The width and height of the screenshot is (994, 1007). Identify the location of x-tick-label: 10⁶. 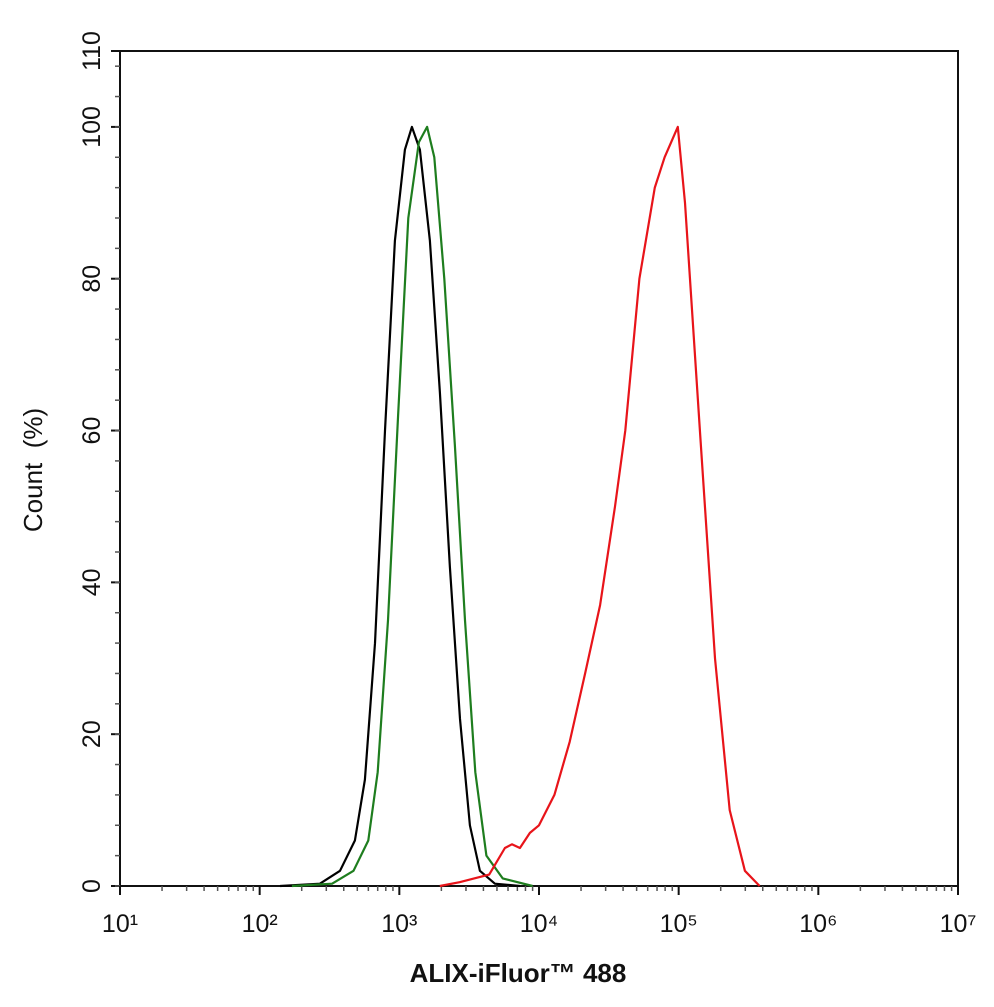
(818, 924).